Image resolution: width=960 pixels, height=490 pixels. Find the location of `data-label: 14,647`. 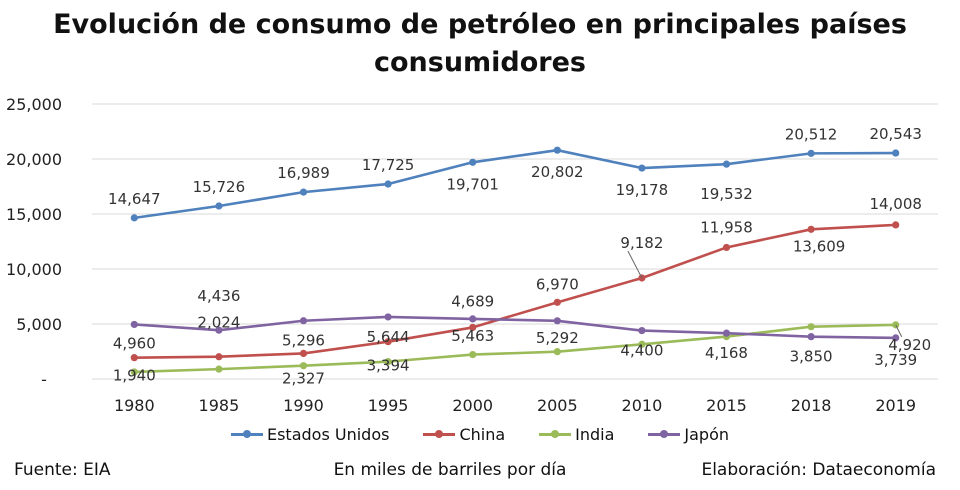

data-label: 14,647 is located at coordinates (134, 199).